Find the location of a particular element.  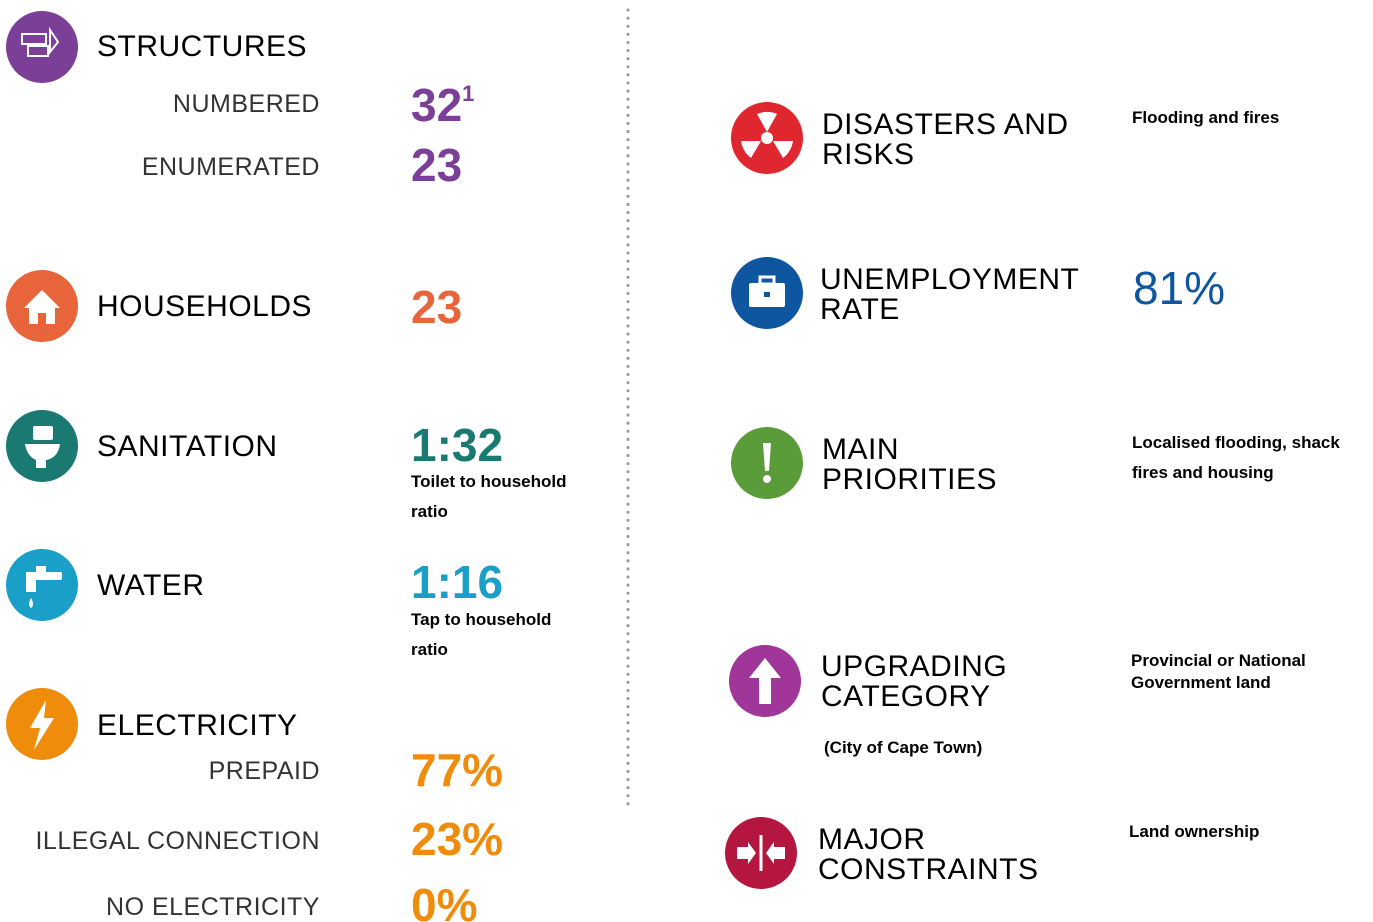

sanitation-label: SANITATION is located at coordinates (187, 446).